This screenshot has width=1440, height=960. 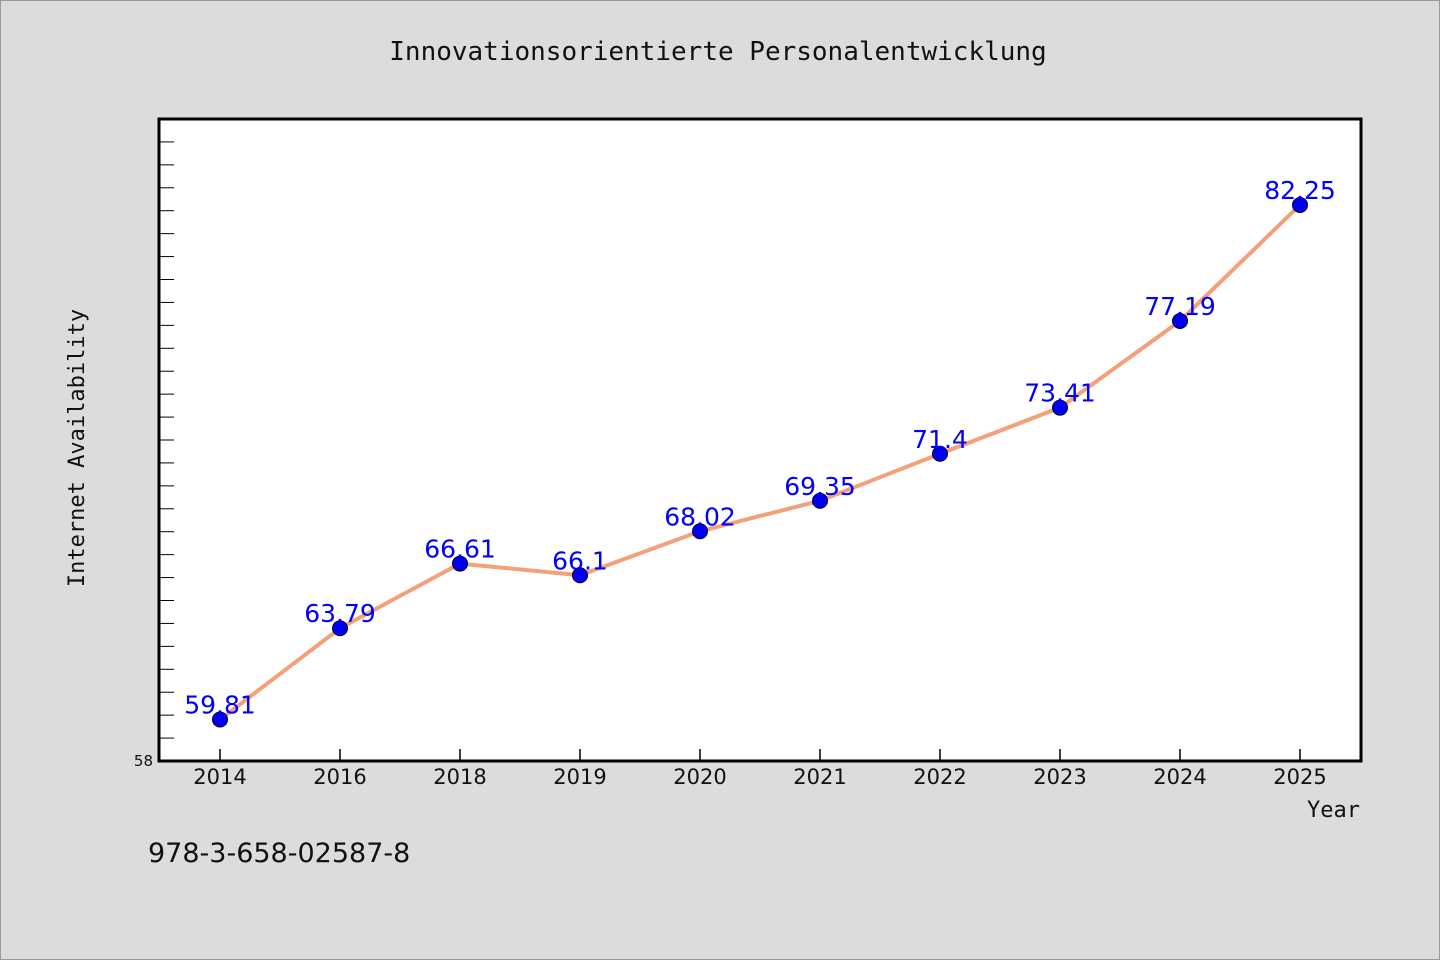 What do you see at coordinates (1179, 777) in the screenshot?
I see `x-tick-label: 2024` at bounding box center [1179, 777].